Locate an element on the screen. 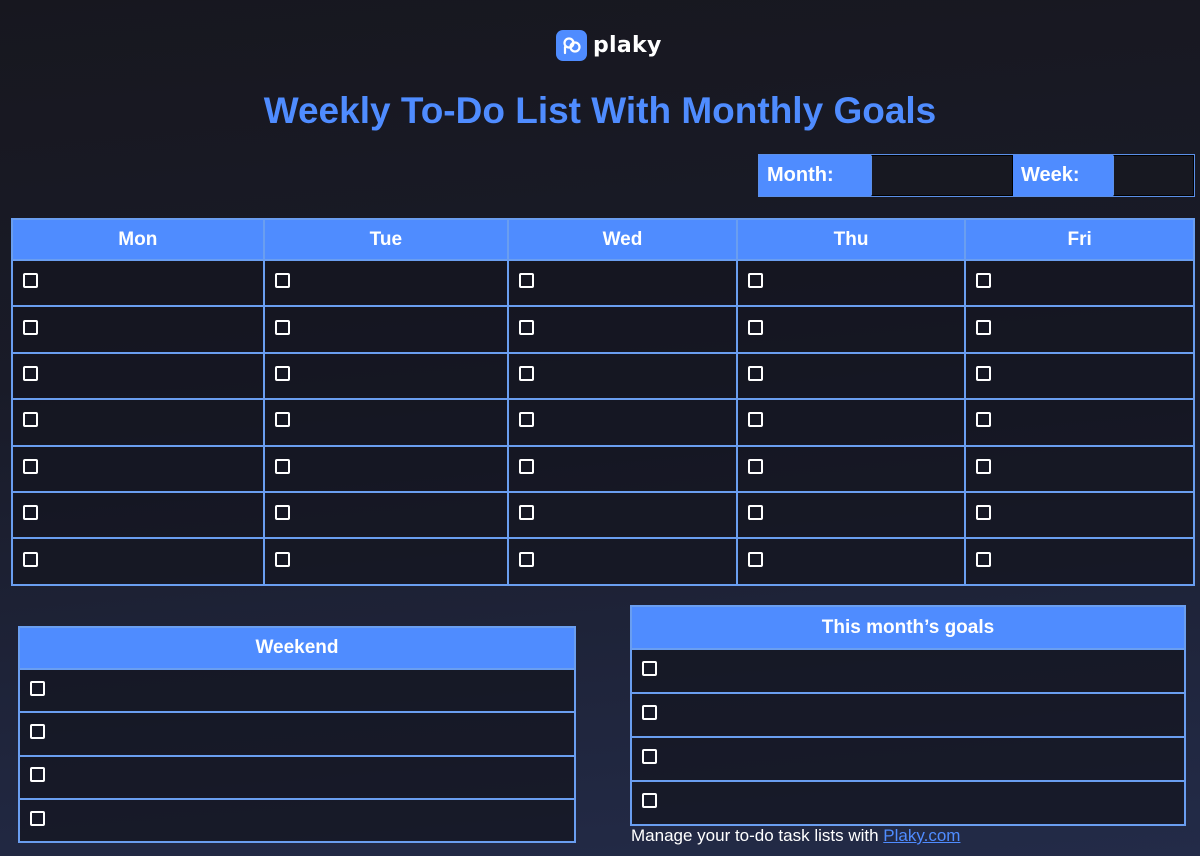 The width and height of the screenshot is (1200, 856). weekend-table: Weekend is located at coordinates (297, 735).